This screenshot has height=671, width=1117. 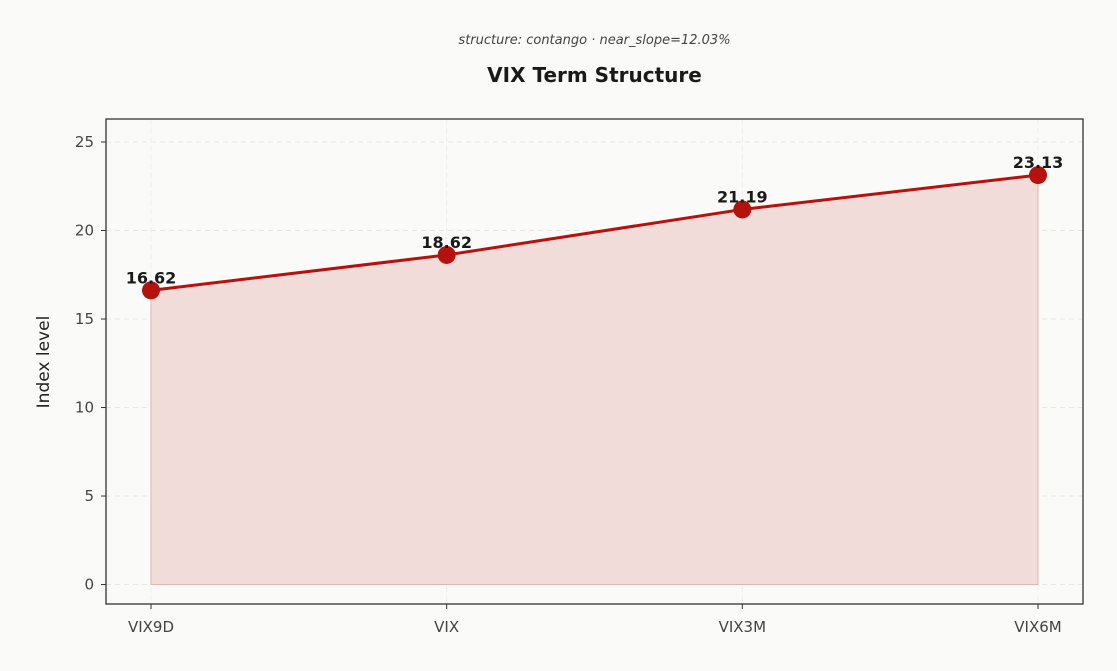 I want to click on y-tick-label: 25, so click(x=84, y=142).